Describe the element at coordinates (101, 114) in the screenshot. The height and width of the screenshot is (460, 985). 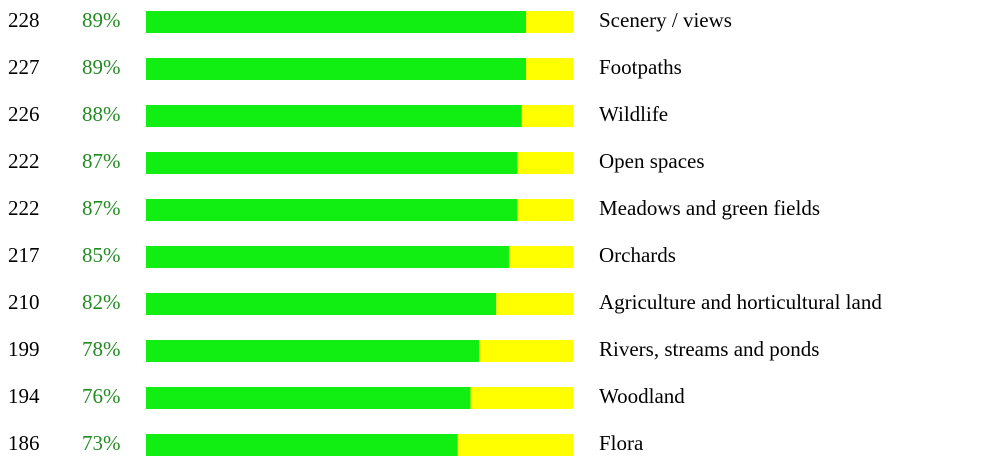
I see `percent-label: 88%` at that location.